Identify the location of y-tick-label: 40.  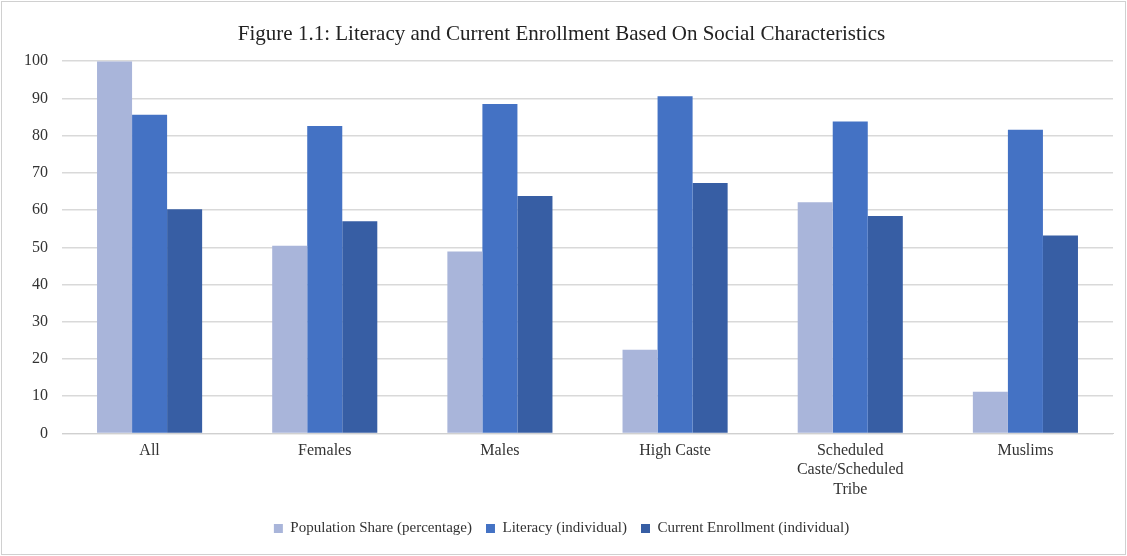
(40, 283).